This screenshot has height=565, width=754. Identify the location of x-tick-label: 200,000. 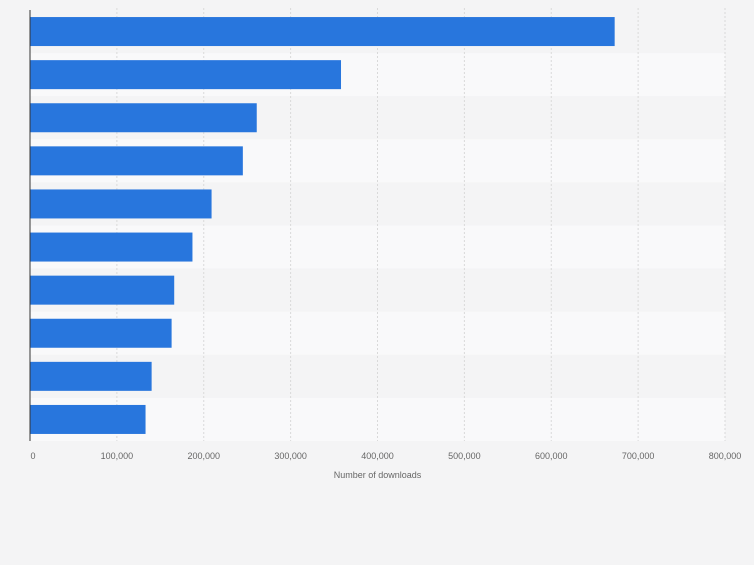
(203, 456).